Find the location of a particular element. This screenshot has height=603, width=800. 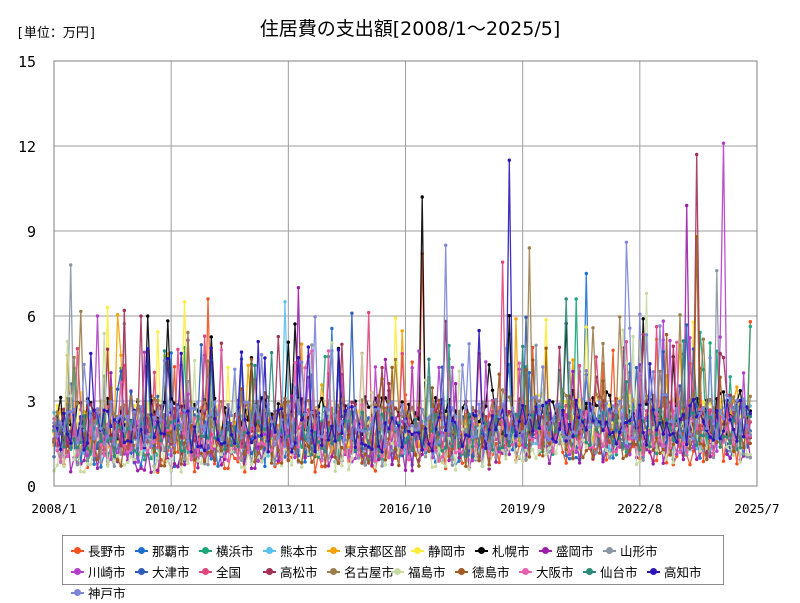

legend-label: 高知市 is located at coordinates (683, 572).